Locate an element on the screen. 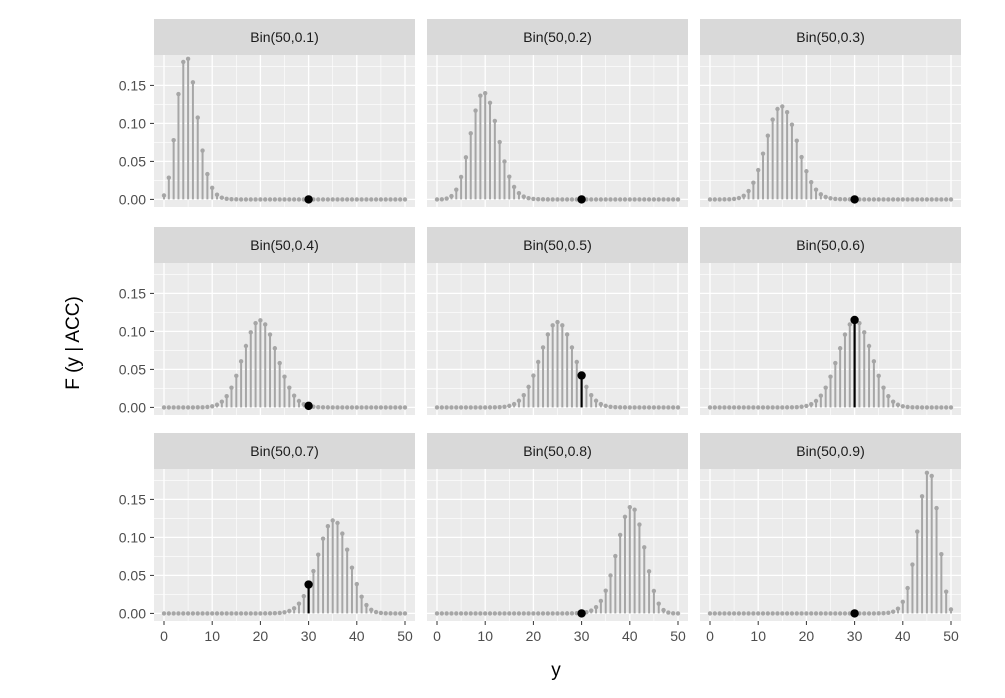 This screenshot has height=698, width=1005. y-tick-label: 0.05 is located at coordinates (132, 369).